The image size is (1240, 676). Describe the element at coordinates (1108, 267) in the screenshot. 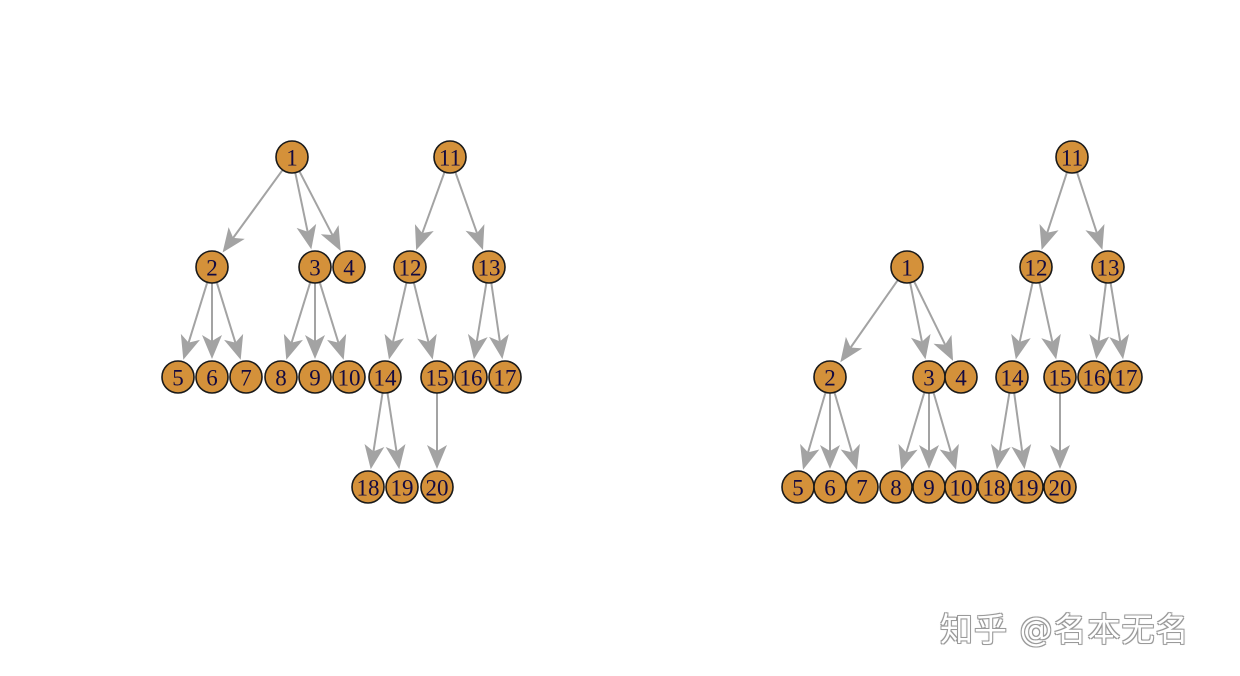

I see `node-13: 13` at that location.